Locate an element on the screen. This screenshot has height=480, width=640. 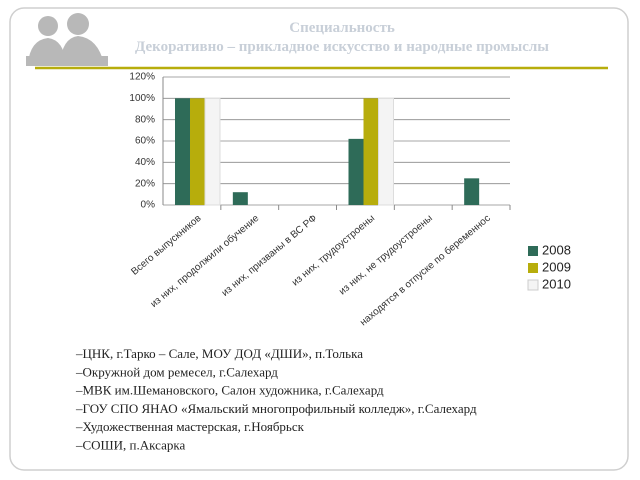
note-line: –СОШИ, п.Аксарка is located at coordinates (130, 444).